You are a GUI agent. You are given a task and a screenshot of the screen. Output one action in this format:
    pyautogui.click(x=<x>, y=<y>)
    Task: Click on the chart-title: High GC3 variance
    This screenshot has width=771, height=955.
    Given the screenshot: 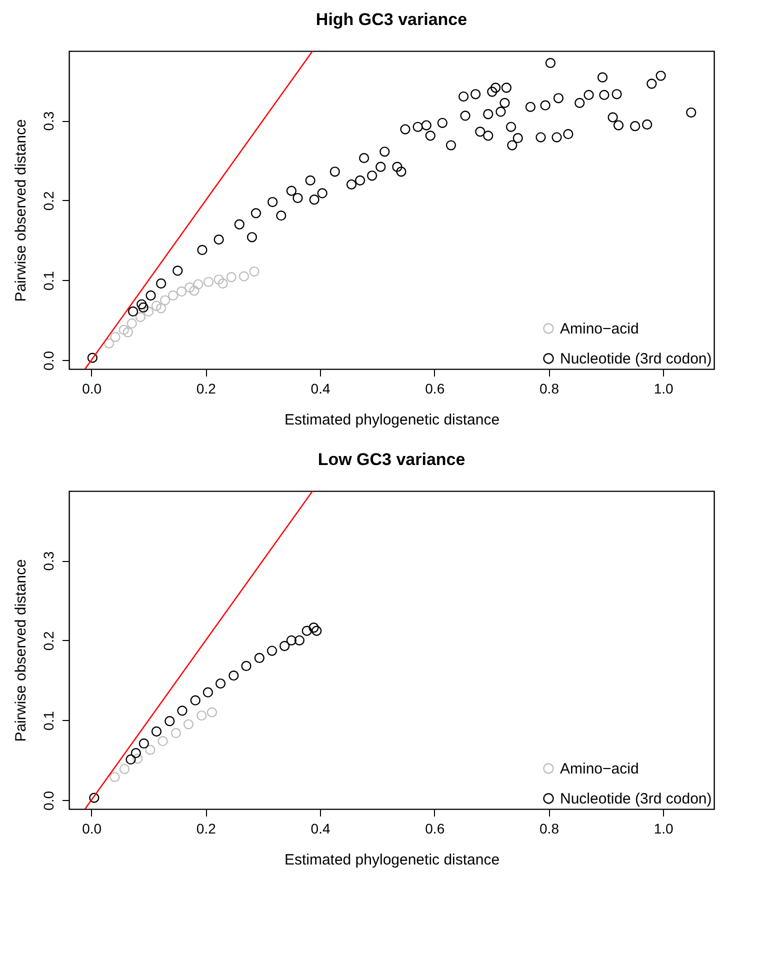 What is the action you would take?
    pyautogui.click(x=392, y=19)
    